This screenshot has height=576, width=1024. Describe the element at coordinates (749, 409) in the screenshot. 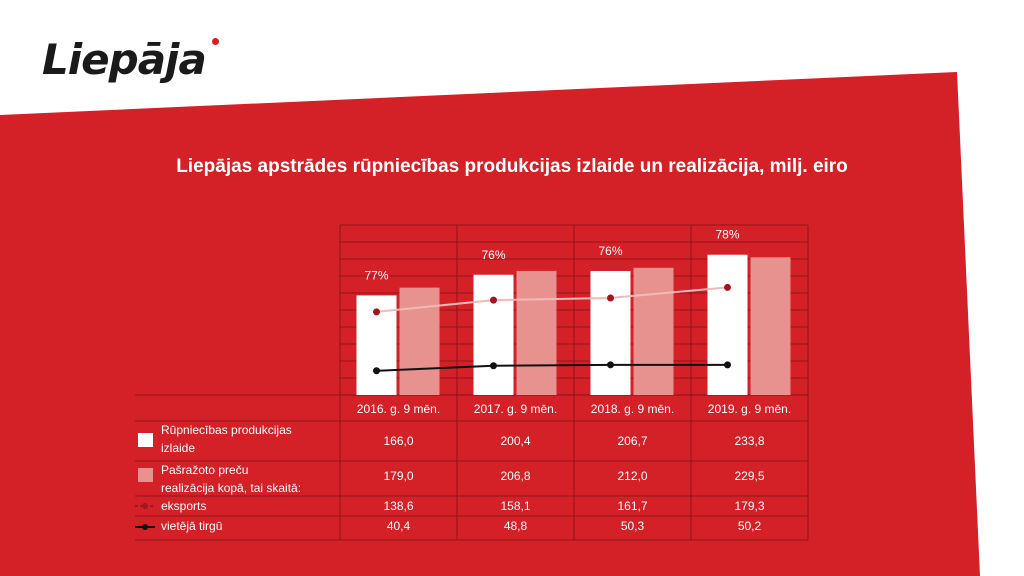

I see `category-label: 2019. g. 9 mēn.` at that location.